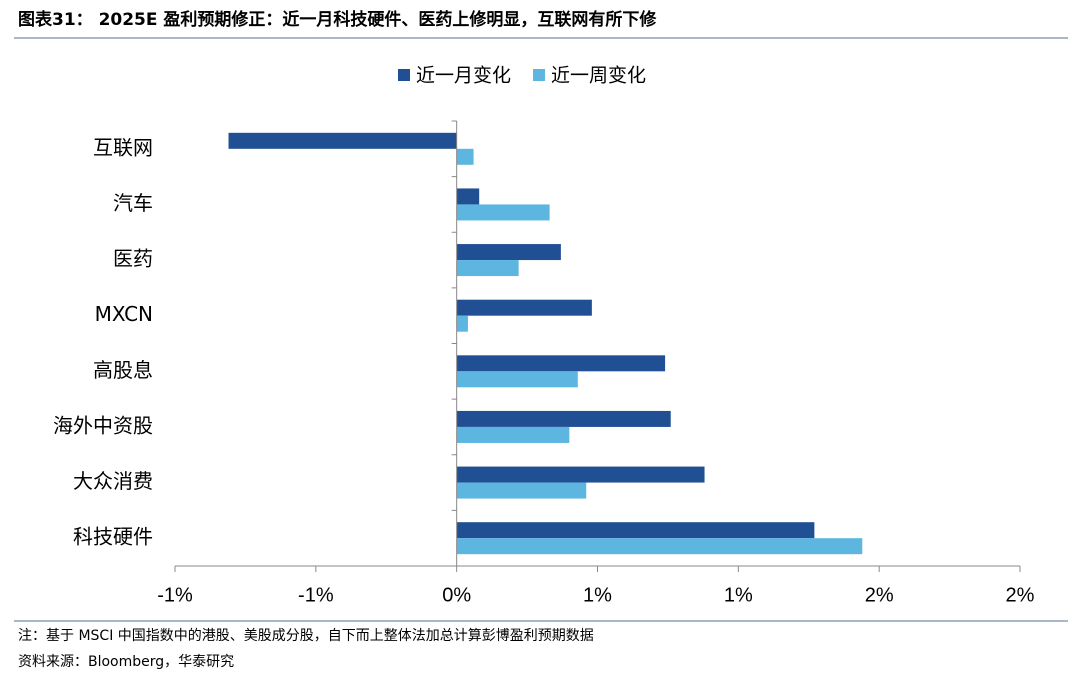 The image size is (1074, 684). Describe the element at coordinates (103, 425) in the screenshot. I see `y-tick-label: 海外中资股` at that location.